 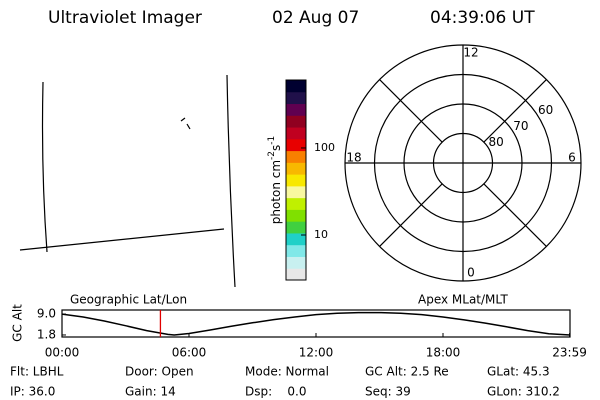 What do you see at coordinates (463, 300) in the screenshot?
I see `right-label: Apex MLat/MLT` at bounding box center [463, 300].